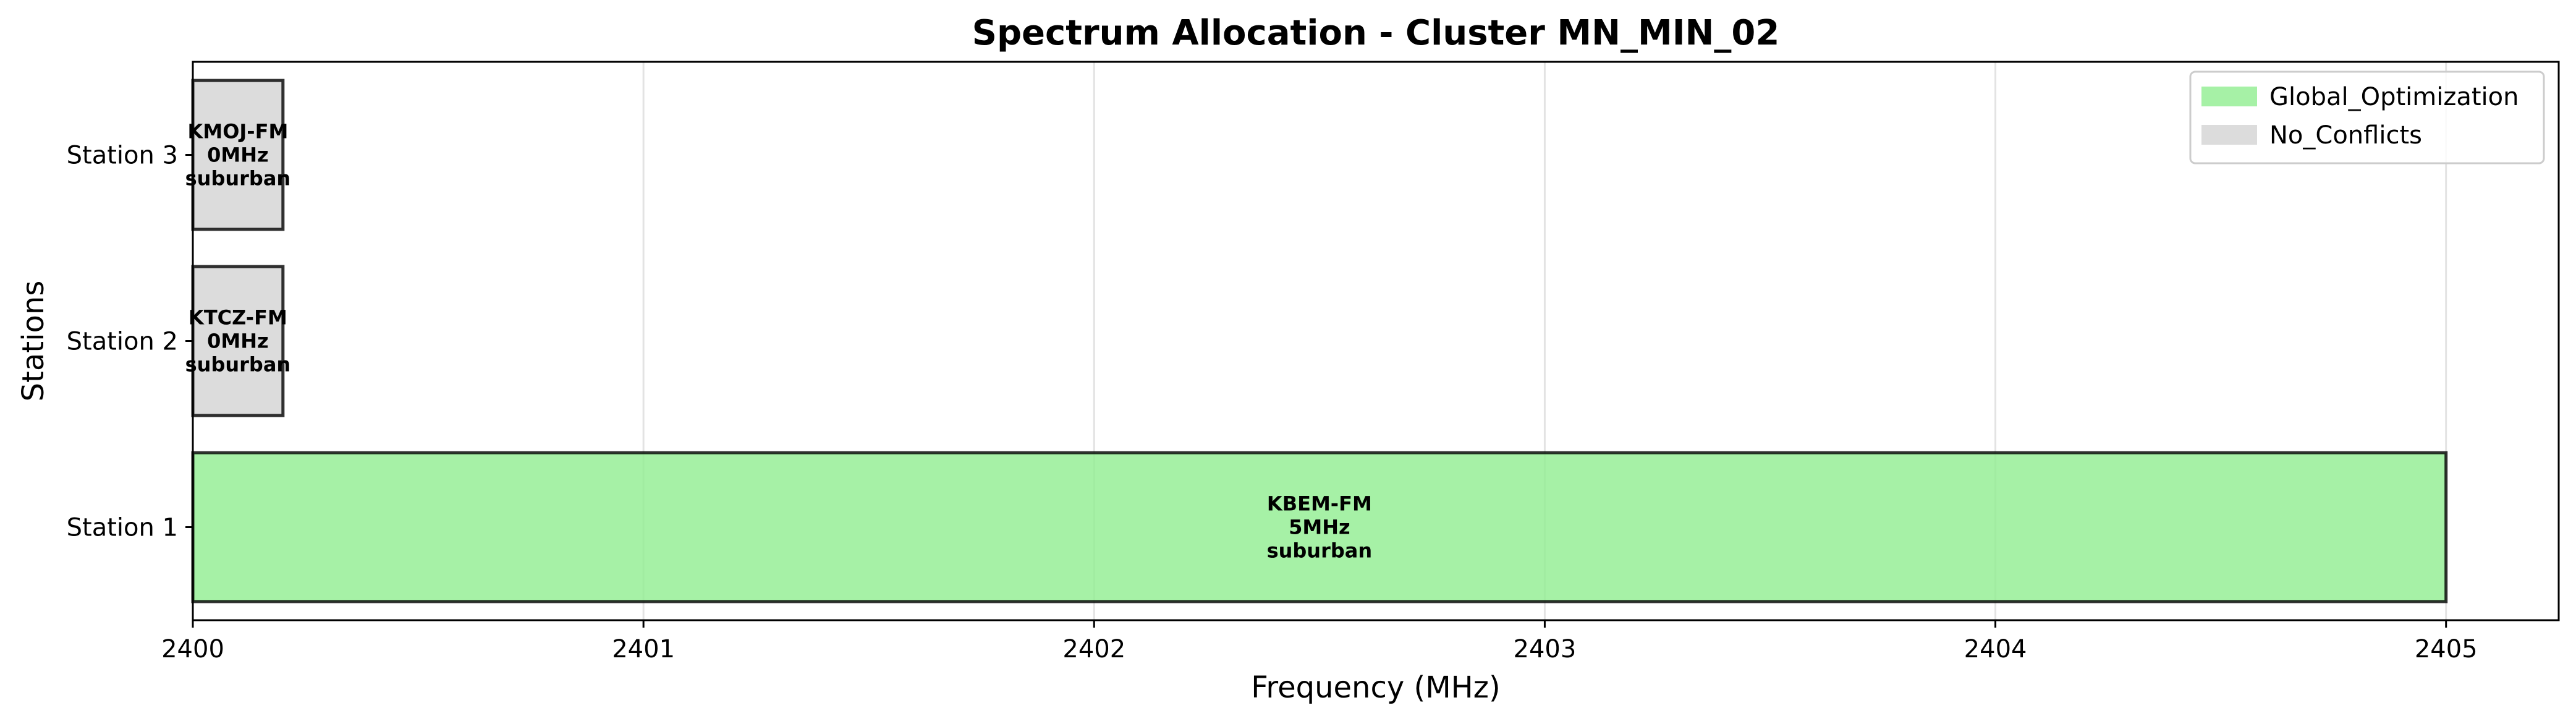 The width and height of the screenshot is (2576, 721). I want to click on x-tick-label: 2402, so click(1093, 649).